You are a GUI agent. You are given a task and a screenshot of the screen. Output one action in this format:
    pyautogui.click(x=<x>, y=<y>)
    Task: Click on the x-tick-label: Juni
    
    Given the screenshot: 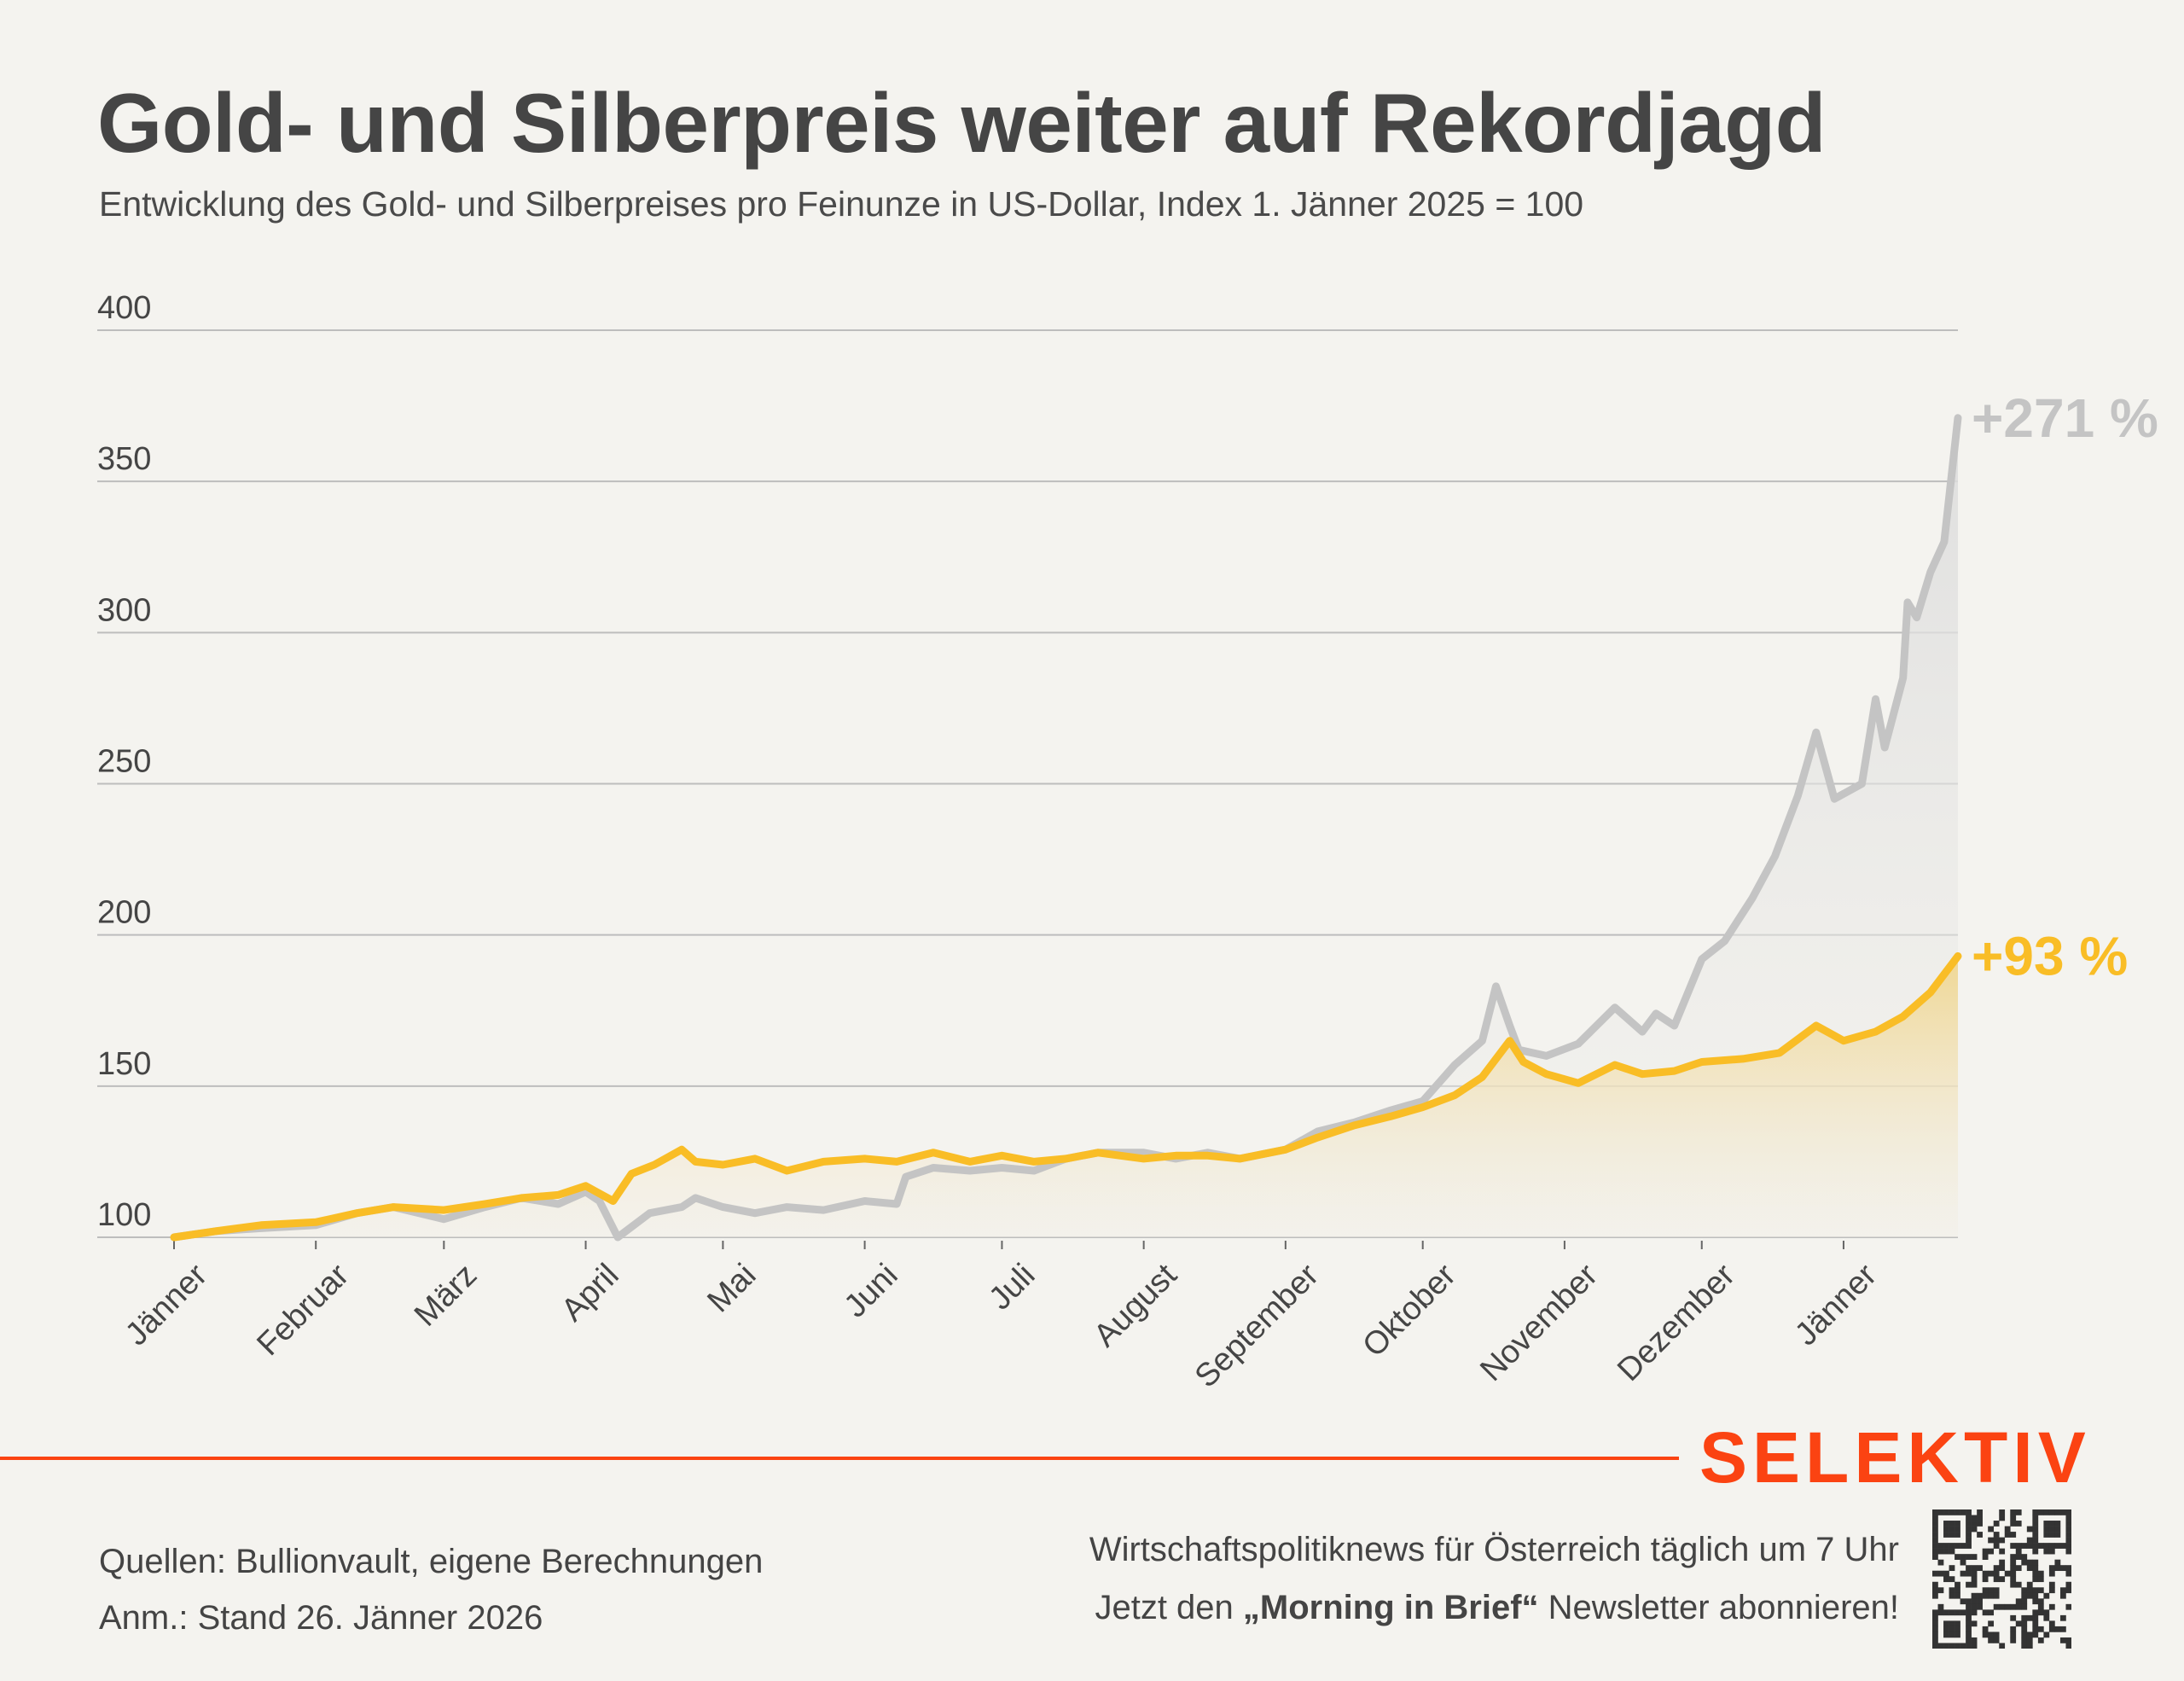 What is the action you would take?
    pyautogui.click(x=871, y=1290)
    